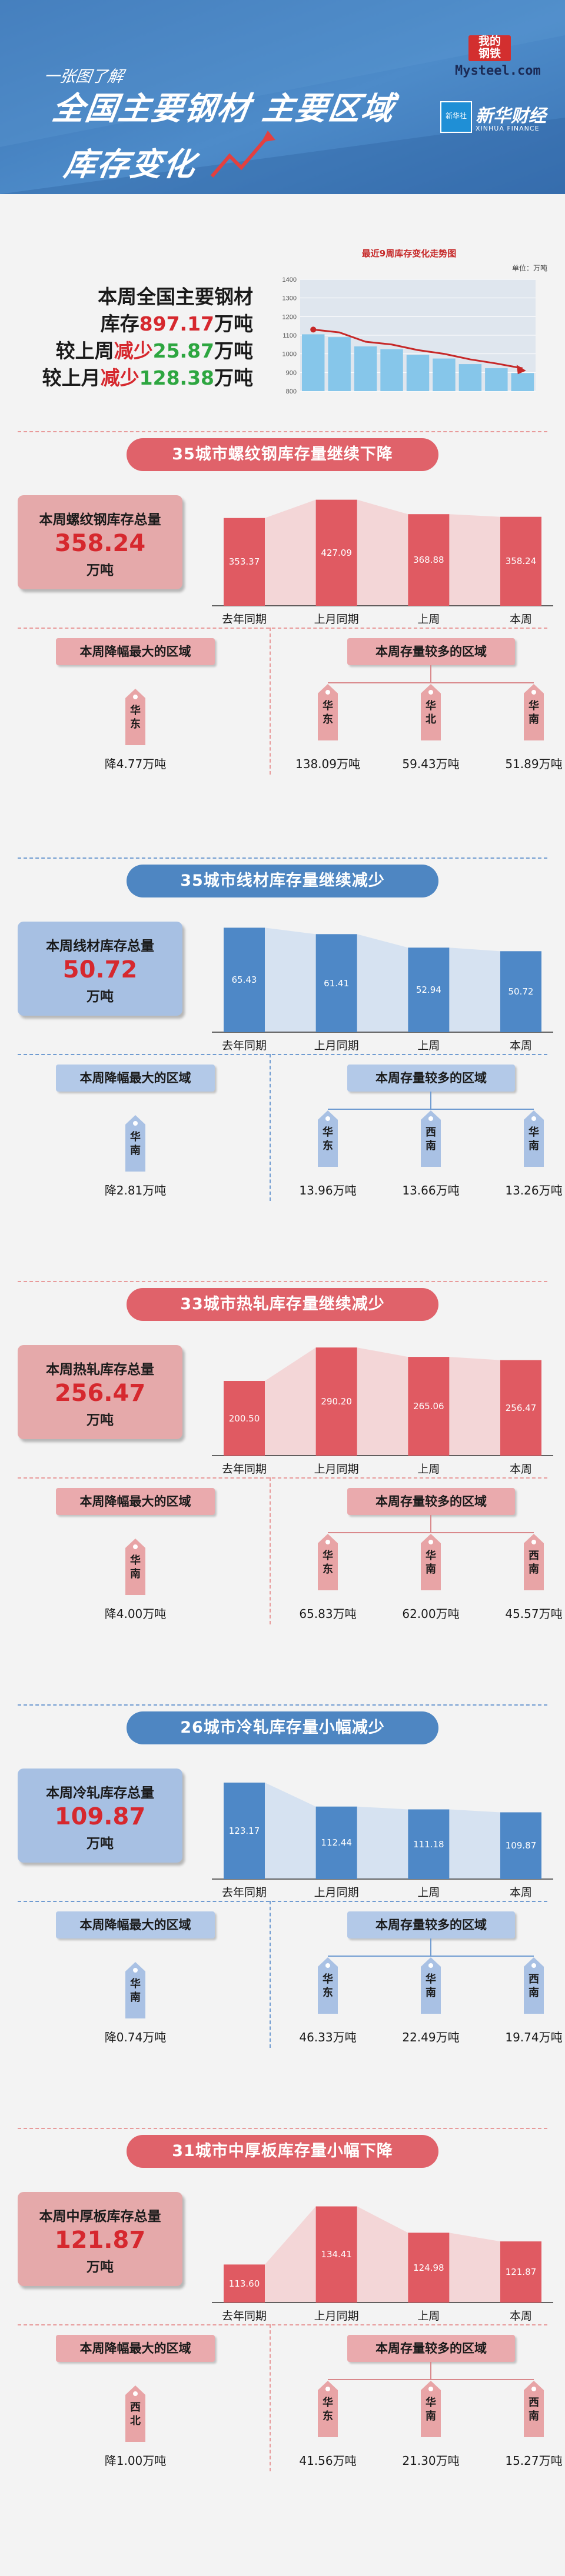 This screenshot has width=565, height=2576. What do you see at coordinates (289, 354) in the screenshot?
I see `mini-ytick: 1000` at bounding box center [289, 354].